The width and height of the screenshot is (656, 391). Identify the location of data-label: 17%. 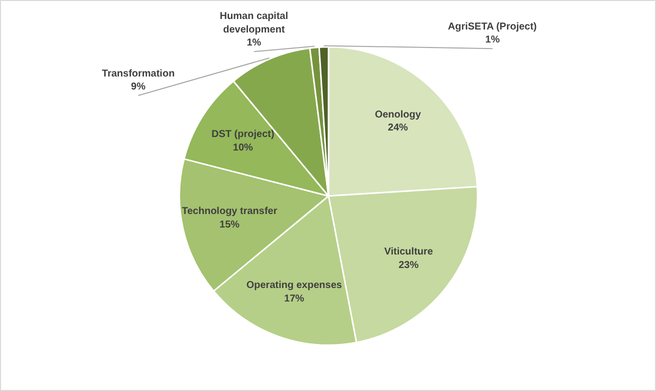
(294, 298).